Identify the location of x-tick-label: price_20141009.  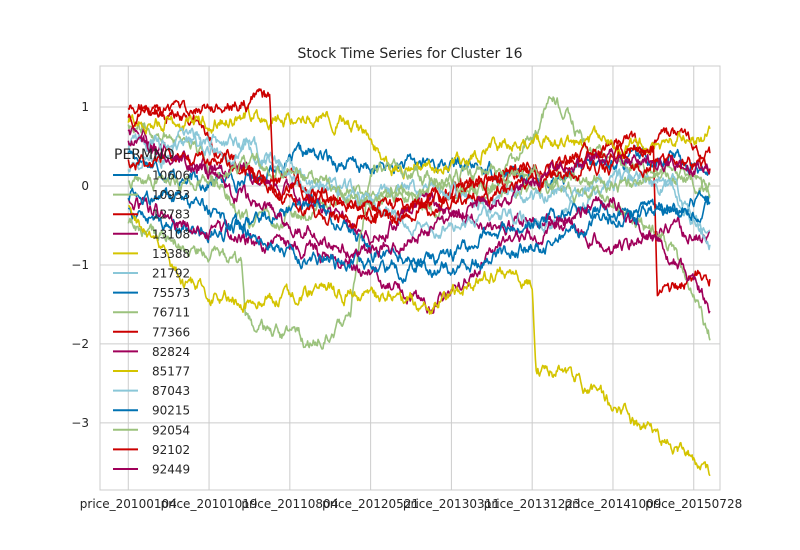
(612, 504).